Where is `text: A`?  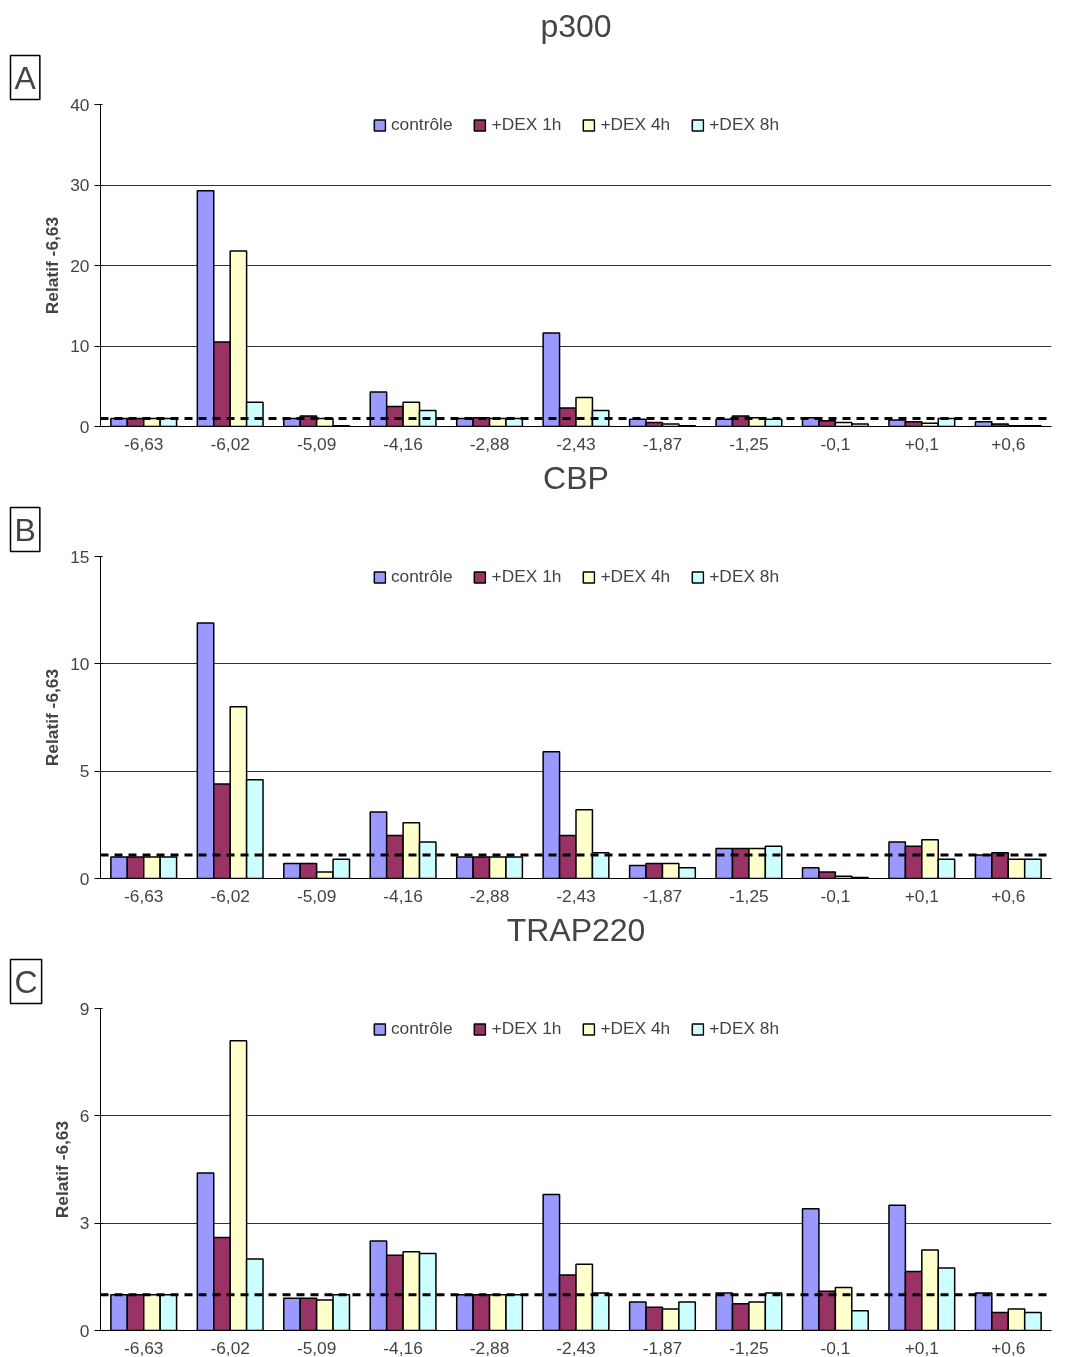
text: A is located at coordinates (25, 77).